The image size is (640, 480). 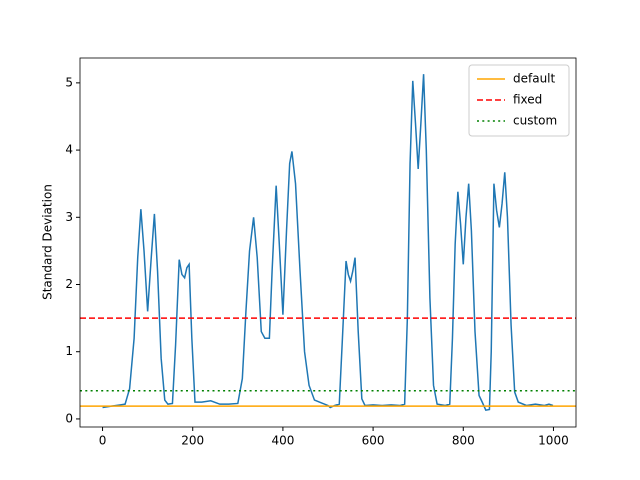 I want to click on y-tick-label: 1, so click(x=69, y=351).